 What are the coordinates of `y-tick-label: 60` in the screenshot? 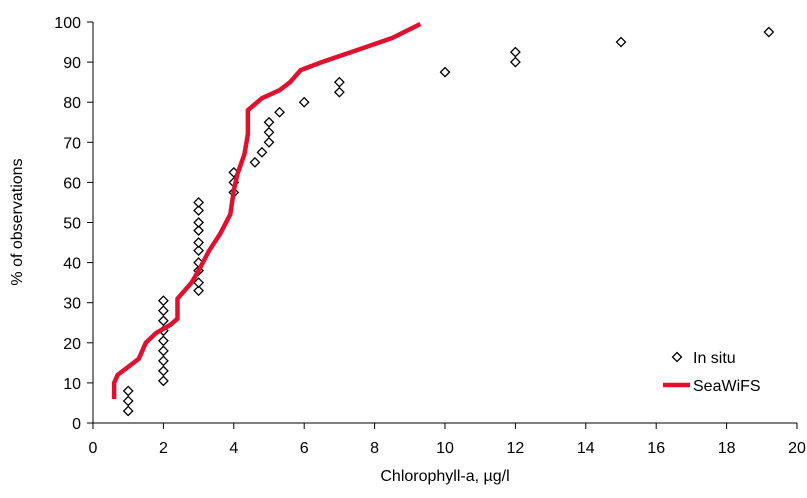 It's located at (72, 183).